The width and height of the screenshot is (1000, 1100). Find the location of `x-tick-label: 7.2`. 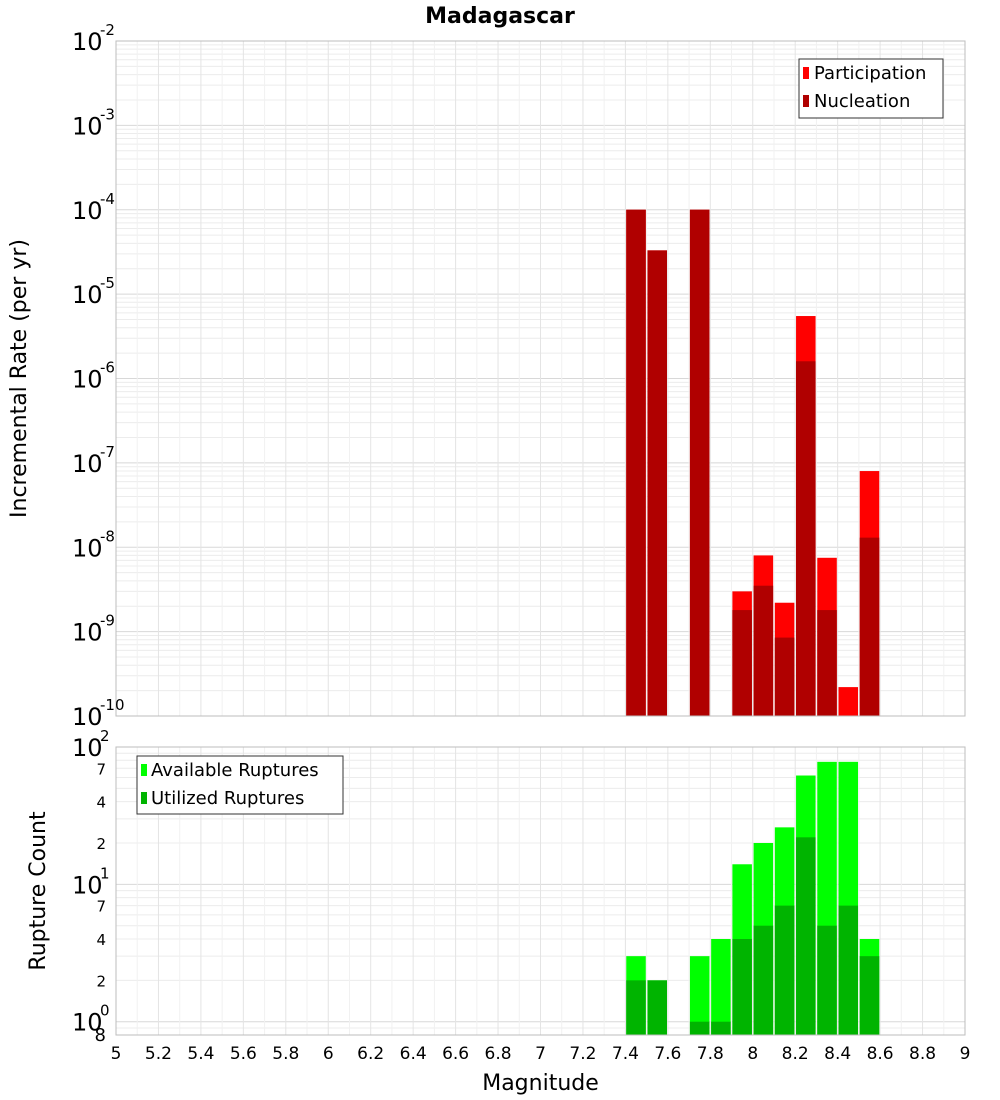

x-tick-label: 7.2 is located at coordinates (582, 1054).